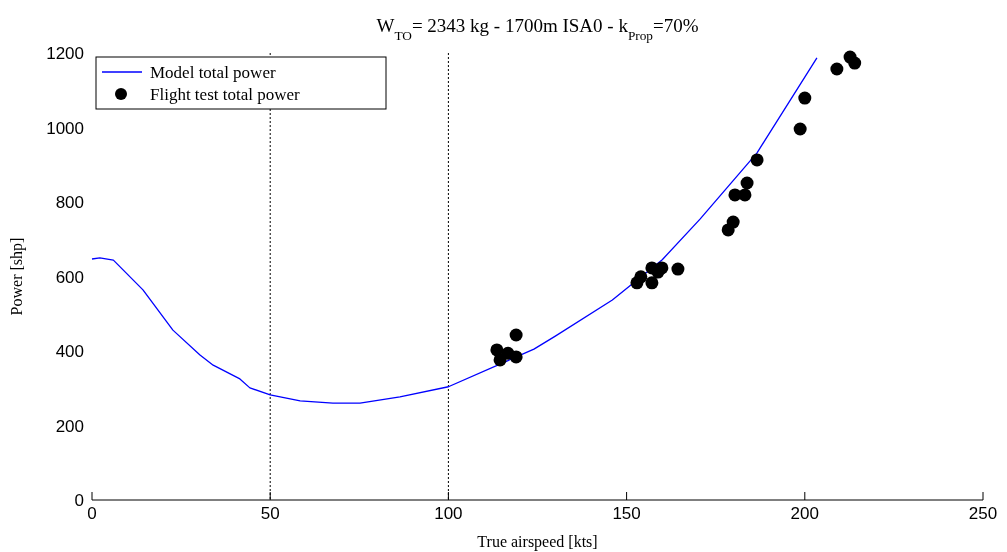 The width and height of the screenshot is (1007, 552). Describe the element at coordinates (213, 72) in the screenshot. I see `legend-label: Model total power` at that location.